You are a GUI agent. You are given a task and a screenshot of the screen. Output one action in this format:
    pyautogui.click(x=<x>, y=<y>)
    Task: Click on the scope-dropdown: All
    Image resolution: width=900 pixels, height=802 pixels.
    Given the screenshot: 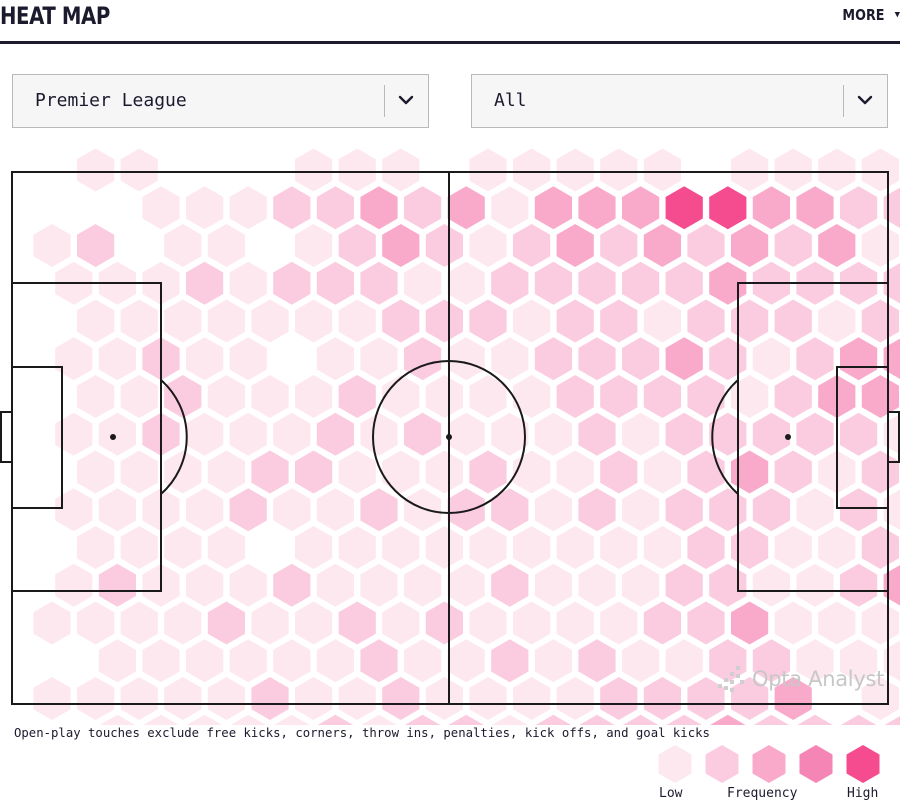 What is the action you would take?
    pyautogui.click(x=679, y=101)
    